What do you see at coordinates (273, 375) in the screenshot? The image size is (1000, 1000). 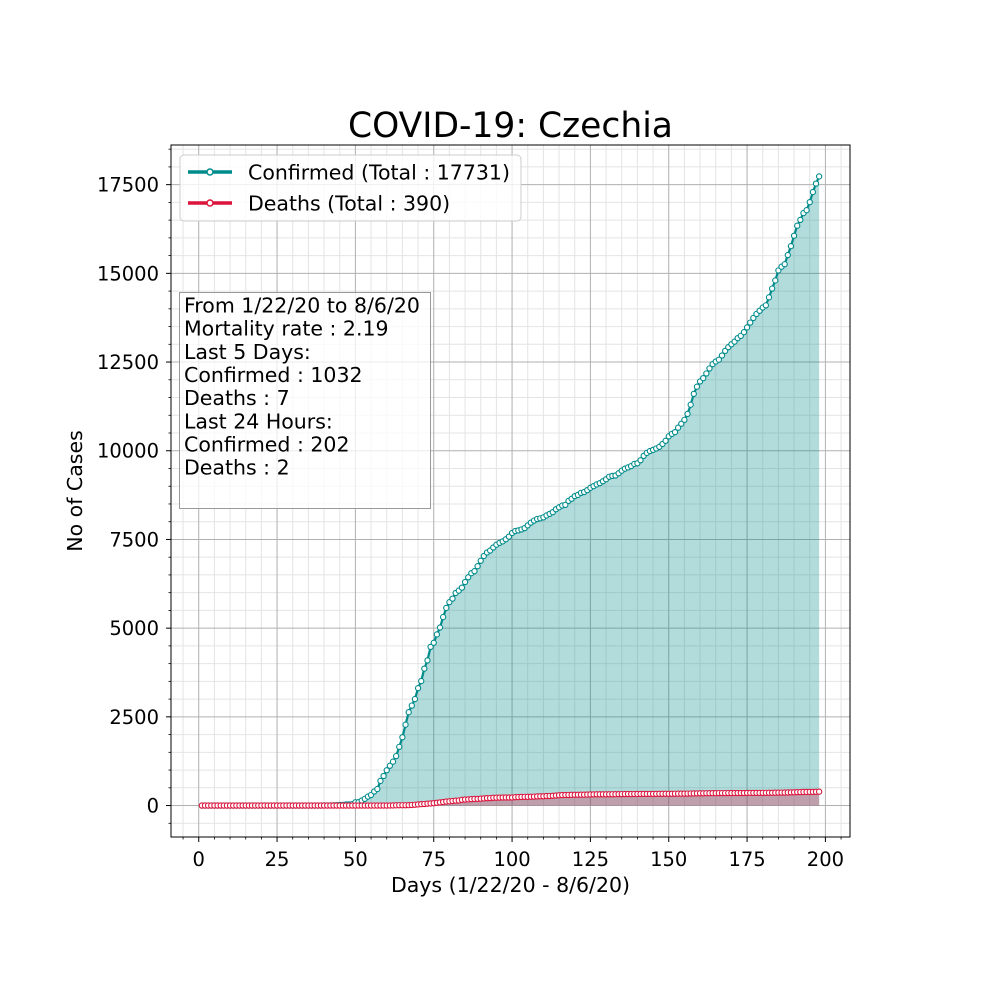 I see `info-last-5-days-confirmed: Confirmed : 1032` at bounding box center [273, 375].